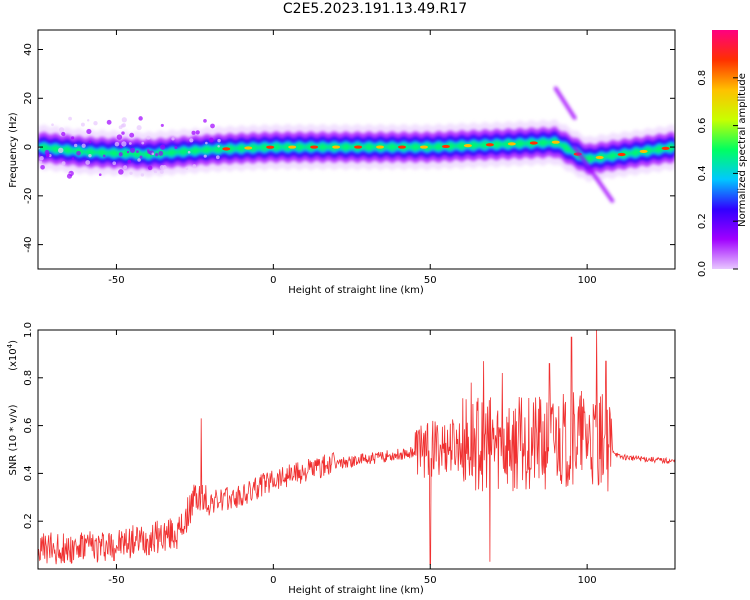  I want to click on snr-y-label: SNR (10 * v/v), so click(13, 439).